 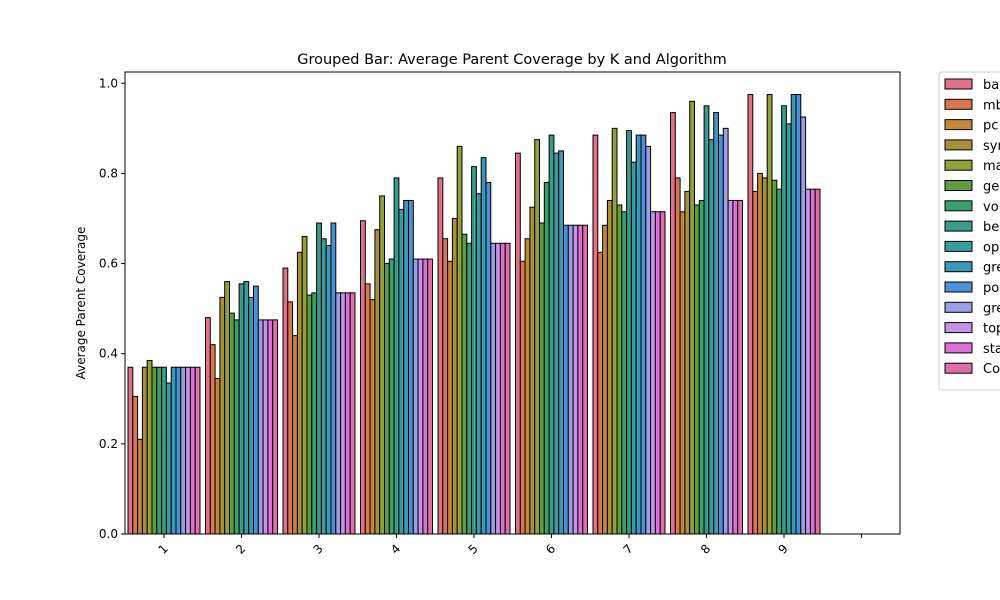 I want to click on legend-label: gre, so click(x=991, y=308).